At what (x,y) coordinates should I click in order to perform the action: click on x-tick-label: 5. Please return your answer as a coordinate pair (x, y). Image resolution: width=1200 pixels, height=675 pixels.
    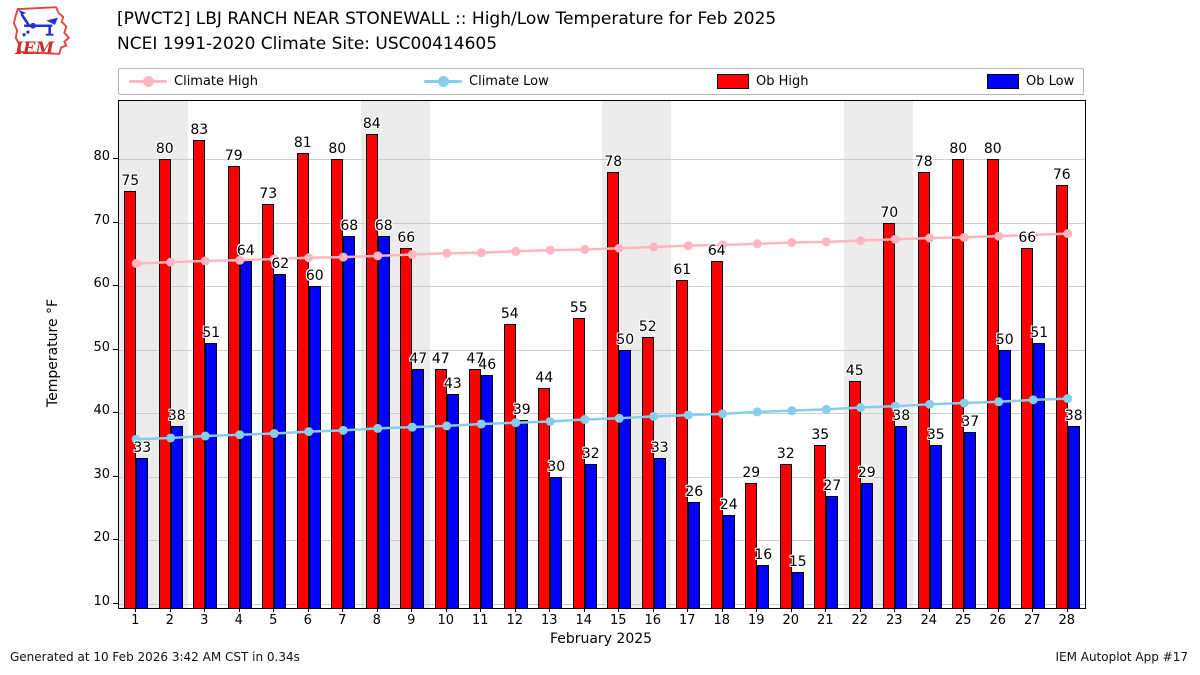
    Looking at the image, I should click on (273, 620).